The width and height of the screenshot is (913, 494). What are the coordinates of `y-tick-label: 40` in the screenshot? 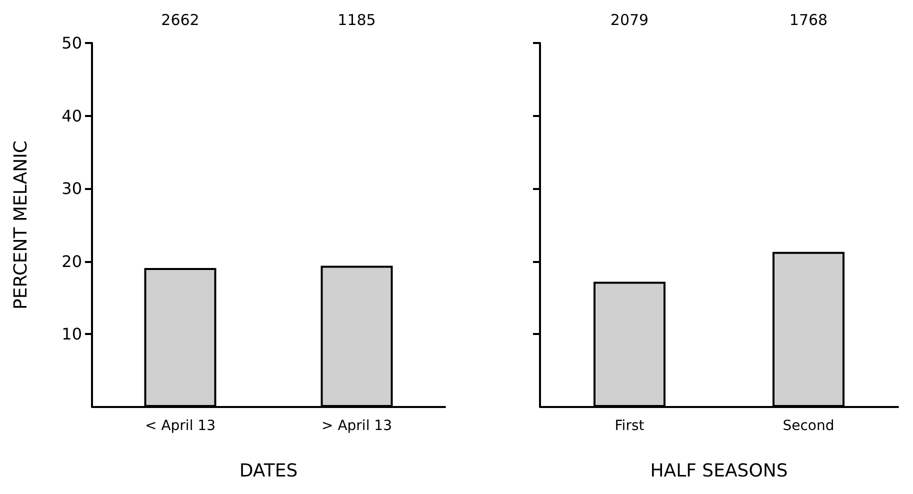 It's located at (72, 116).